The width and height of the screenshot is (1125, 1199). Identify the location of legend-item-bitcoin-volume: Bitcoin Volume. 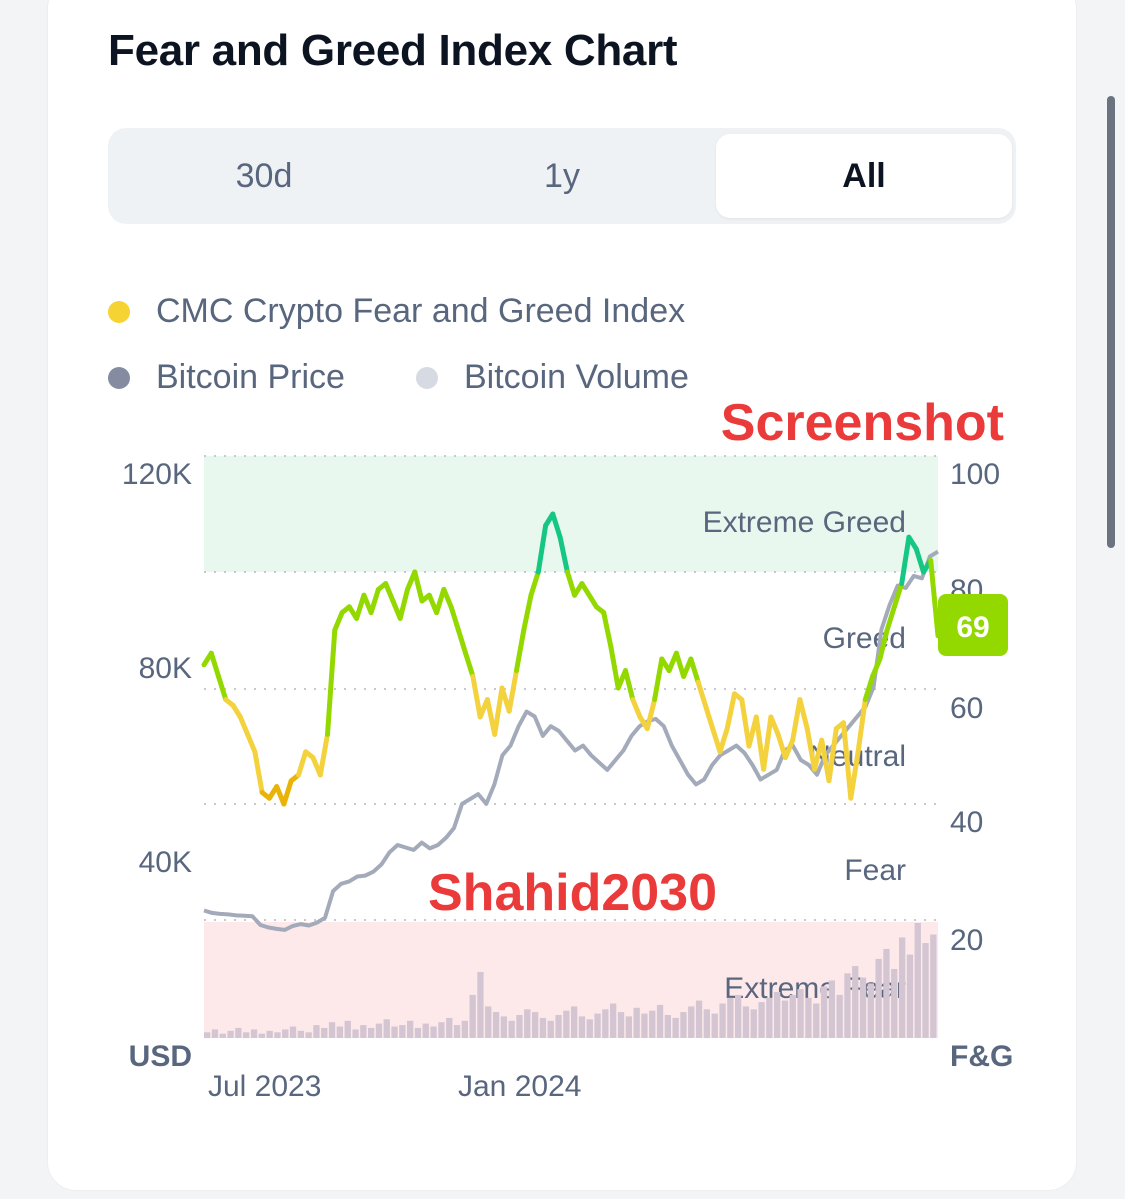
(552, 377).